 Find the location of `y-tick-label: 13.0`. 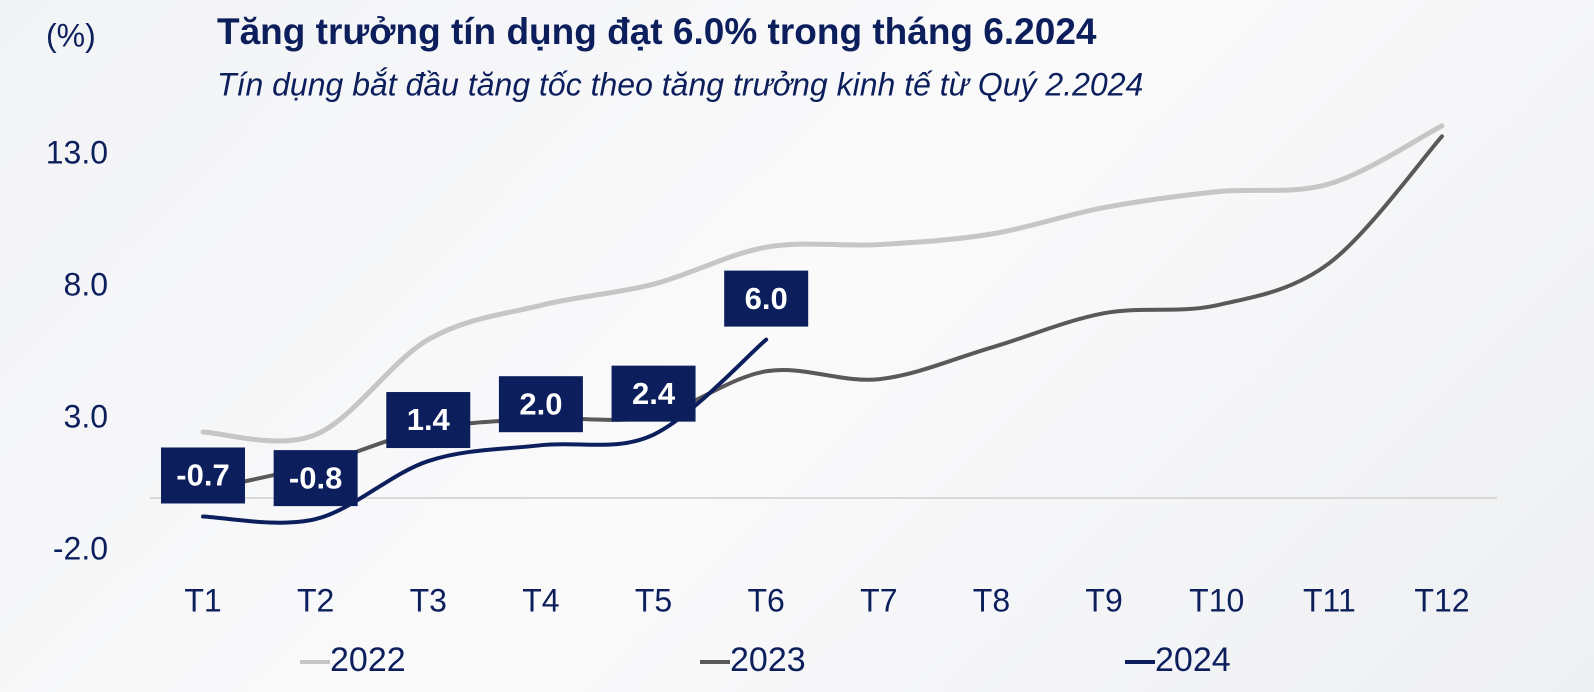

y-tick-label: 13.0 is located at coordinates (77, 152).